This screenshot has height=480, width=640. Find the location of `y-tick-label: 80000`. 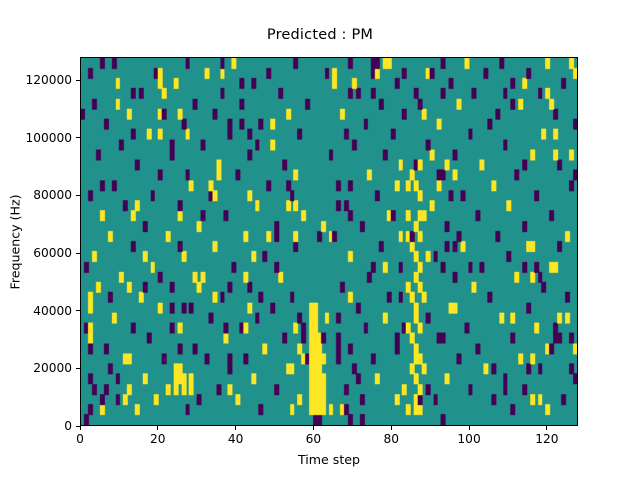

y-tick-label: 80000 is located at coordinates (52, 195).